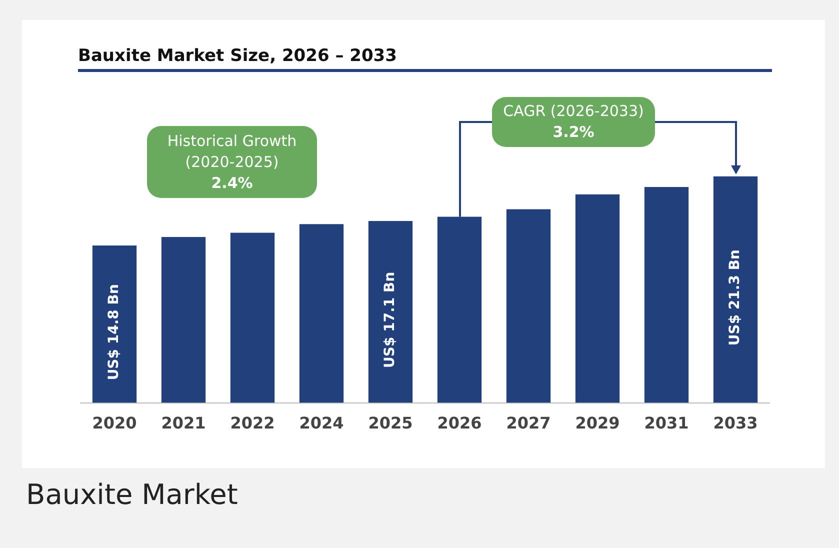  I want to click on data-label: US$ 17.1 Bn, so click(390, 320).